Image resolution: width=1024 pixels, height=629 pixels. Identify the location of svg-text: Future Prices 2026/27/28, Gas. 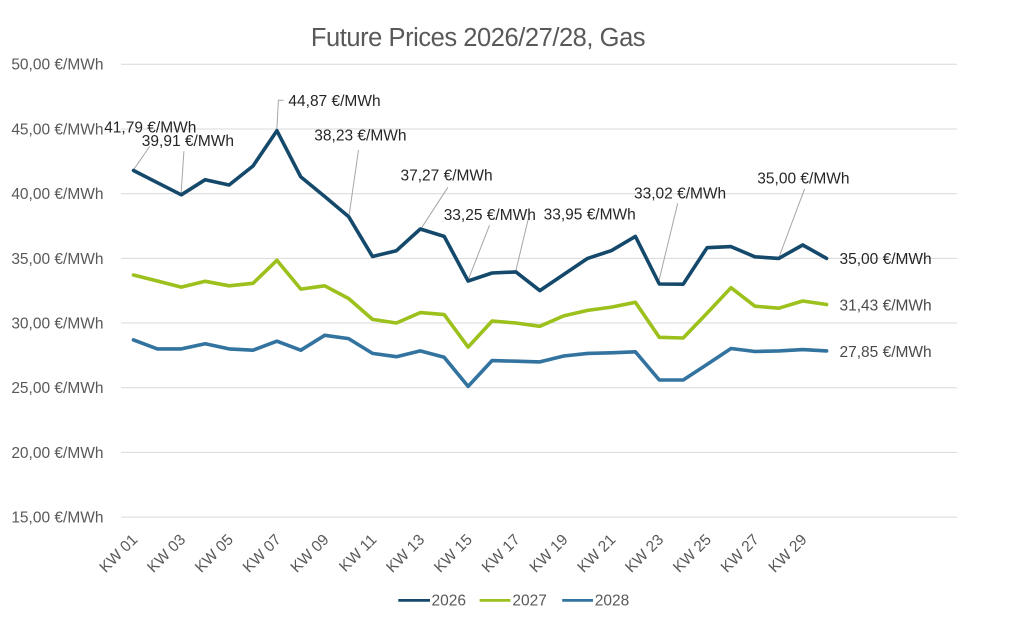
(478, 38).